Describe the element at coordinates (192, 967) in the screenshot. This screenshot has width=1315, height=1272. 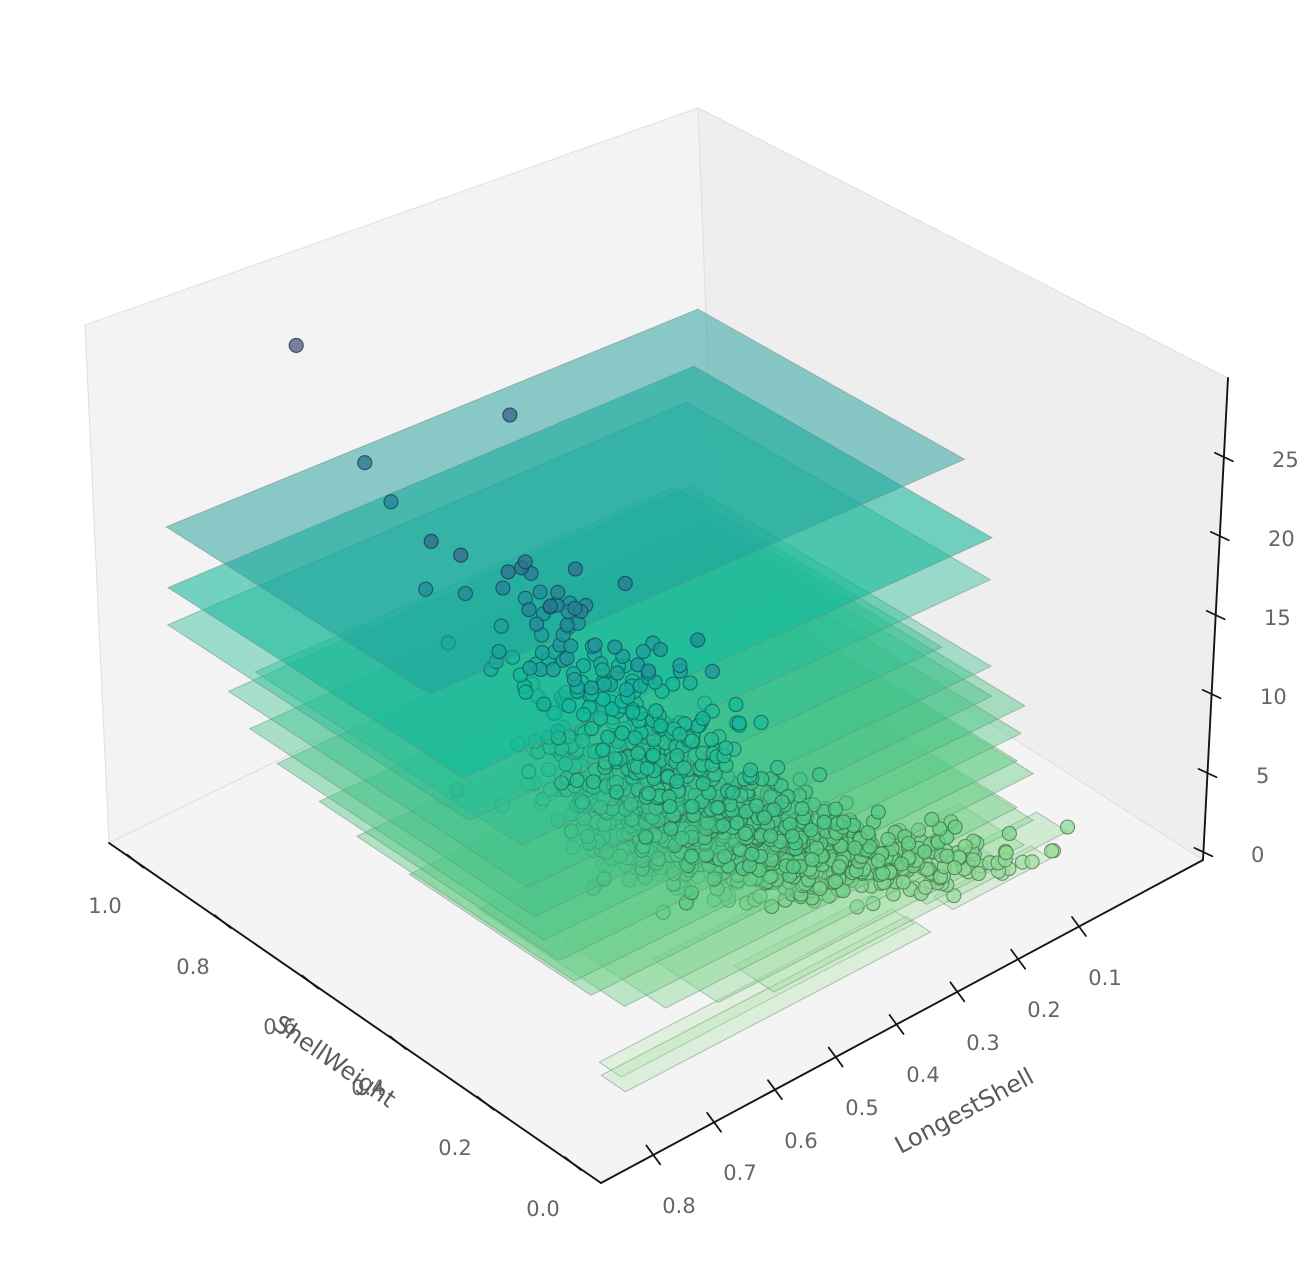
I see `svg-text: 0.8` at that location.